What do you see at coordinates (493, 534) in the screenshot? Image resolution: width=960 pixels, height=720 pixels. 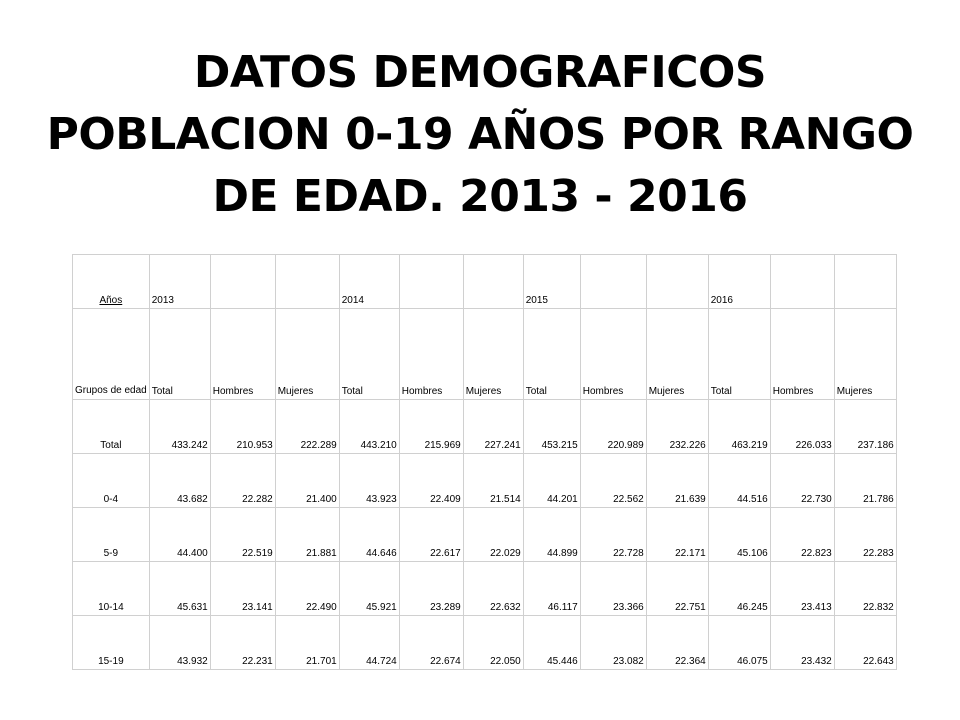 I see `value-cell: 22.029` at bounding box center [493, 534].